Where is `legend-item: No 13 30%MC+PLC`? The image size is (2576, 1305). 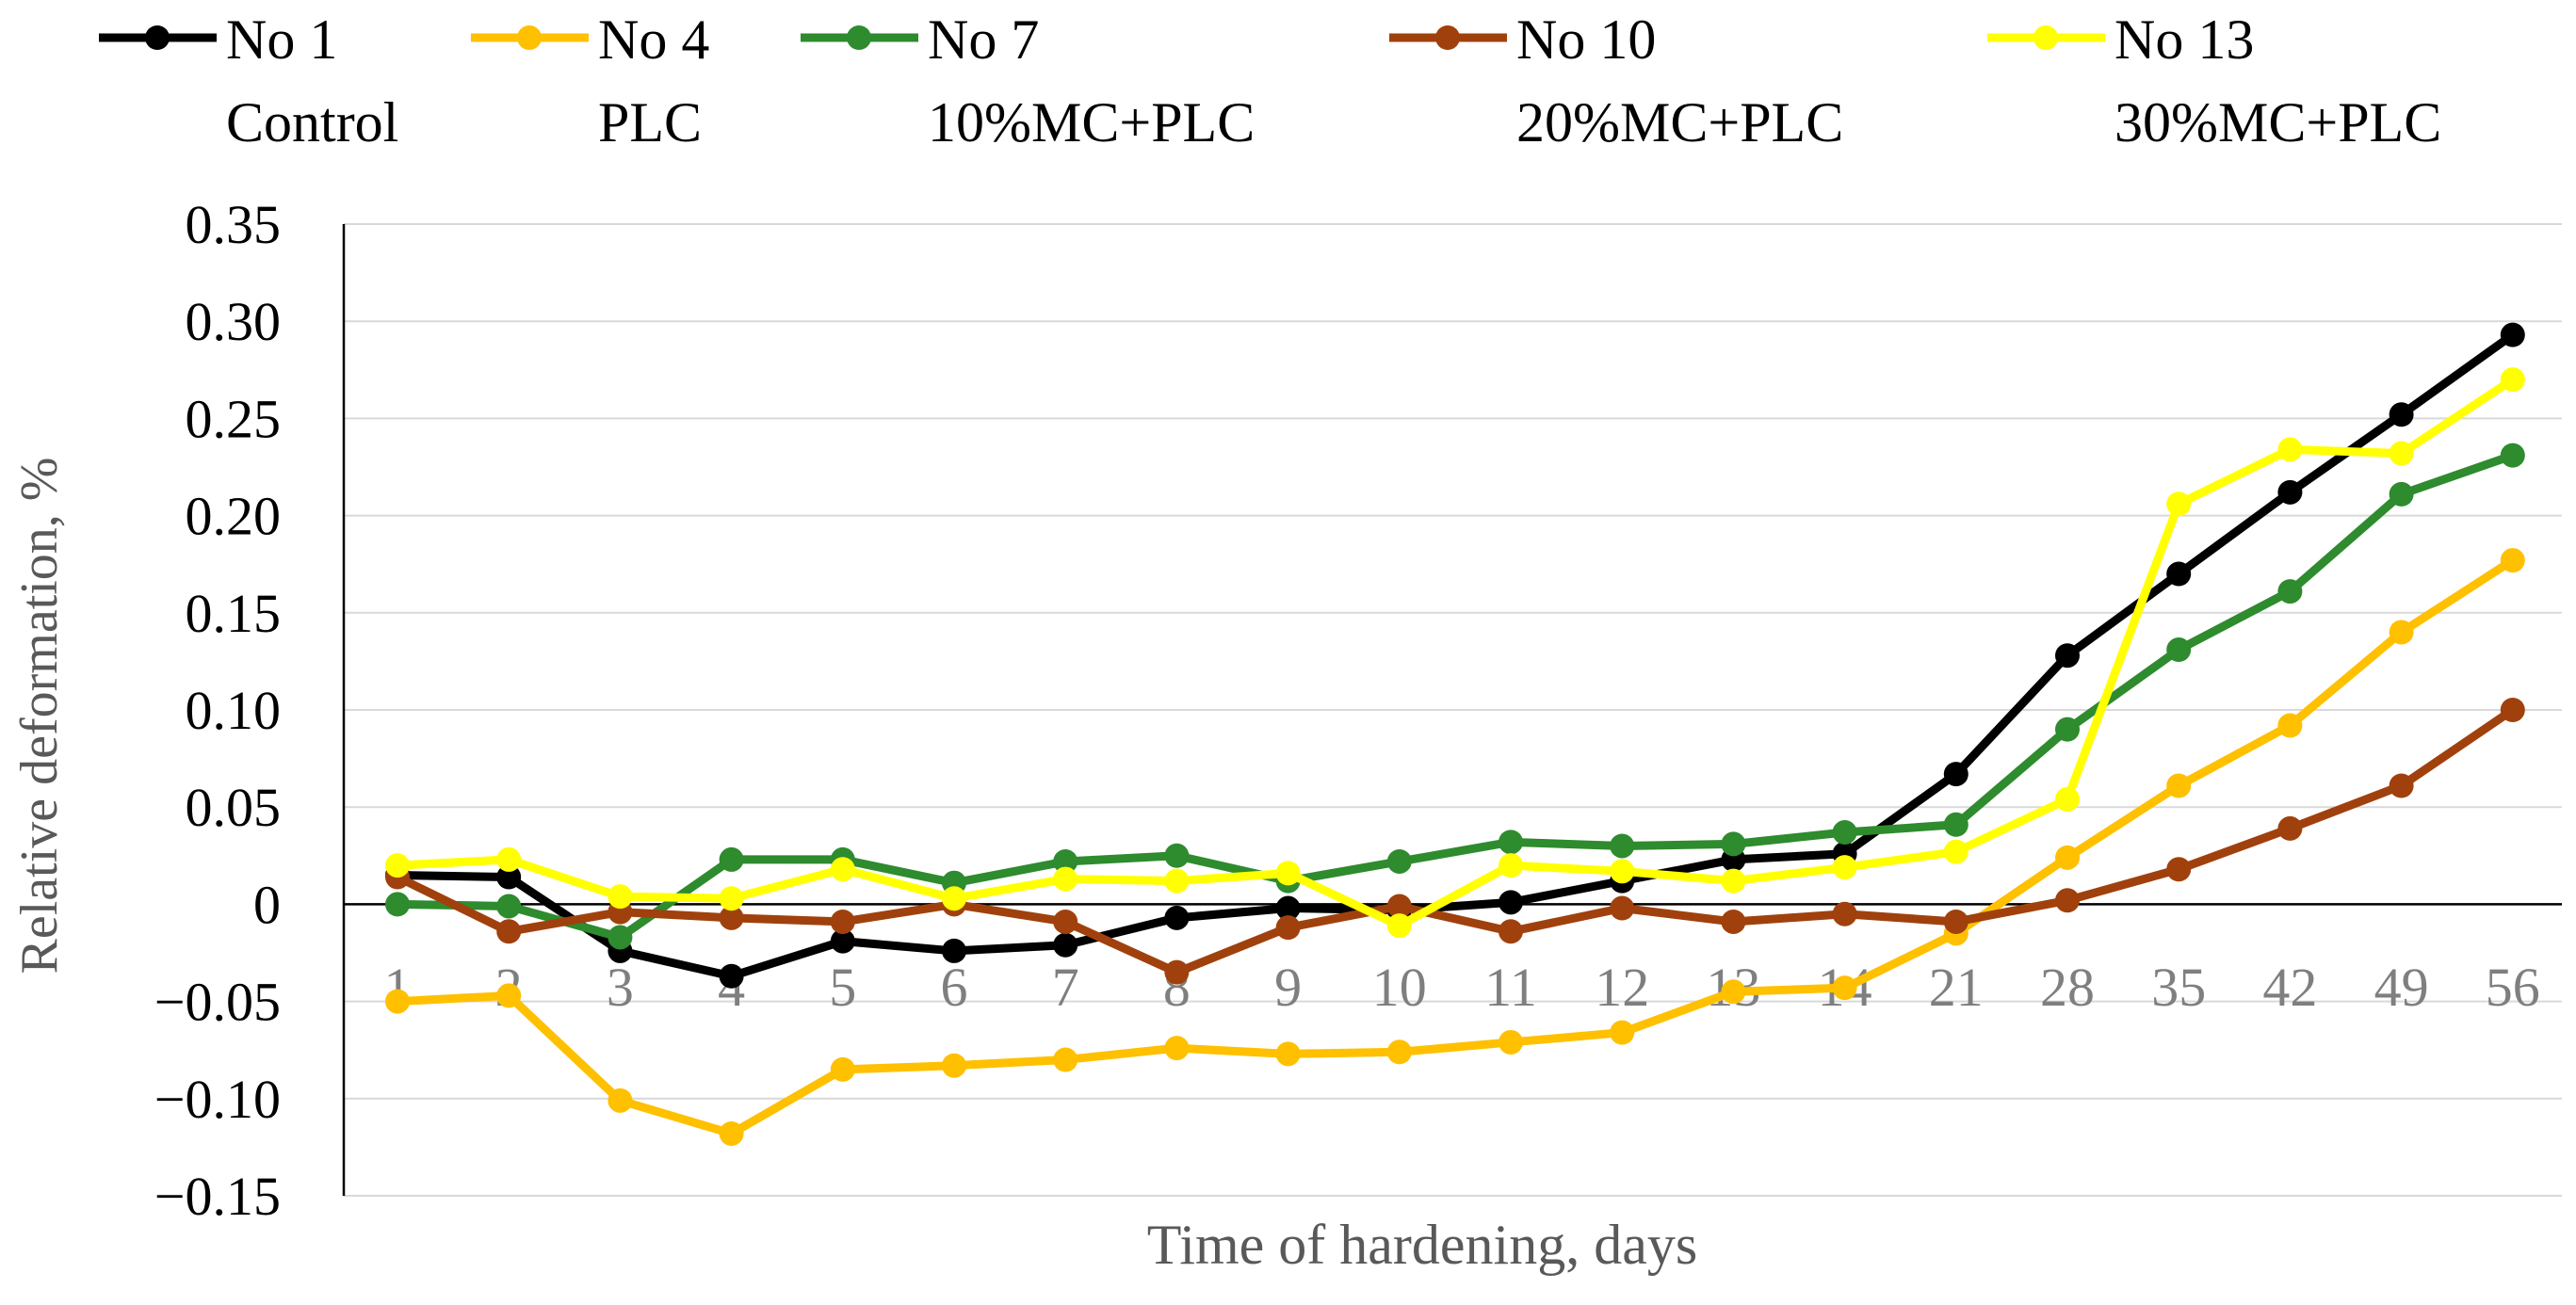
legend-item: No 13 30%MC+PLC is located at coordinates (2214, 80).